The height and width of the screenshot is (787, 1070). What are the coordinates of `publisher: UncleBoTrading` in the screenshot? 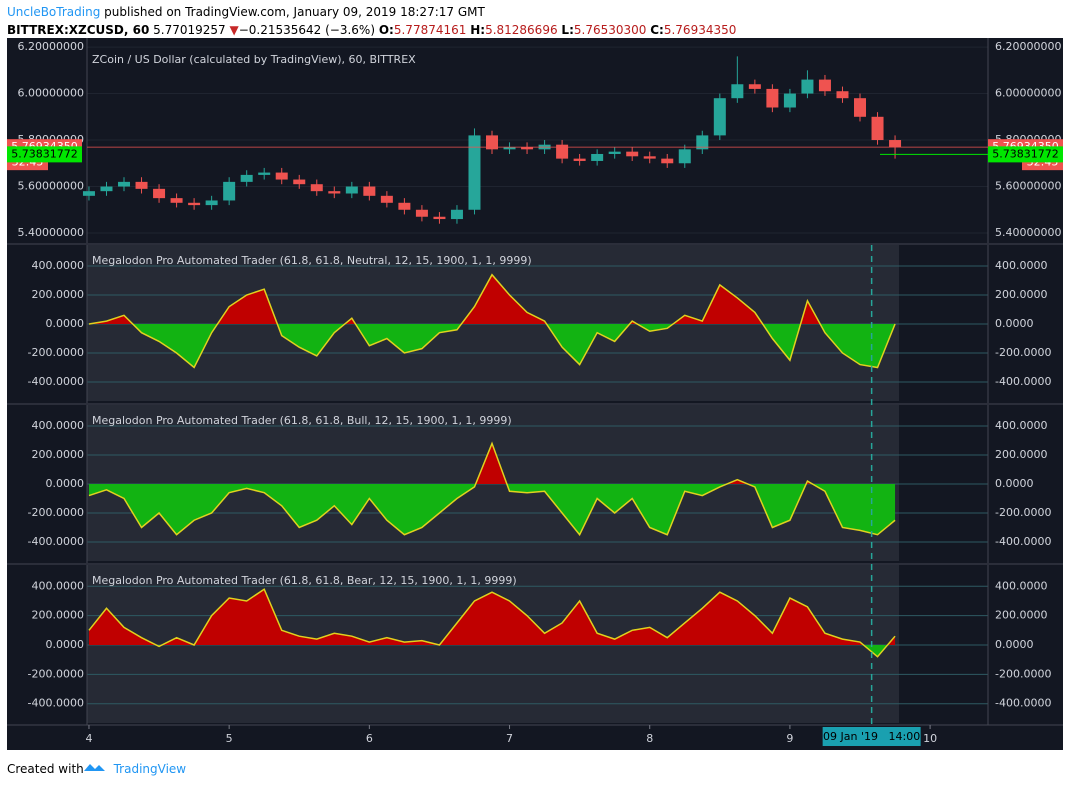 It's located at (53, 12).